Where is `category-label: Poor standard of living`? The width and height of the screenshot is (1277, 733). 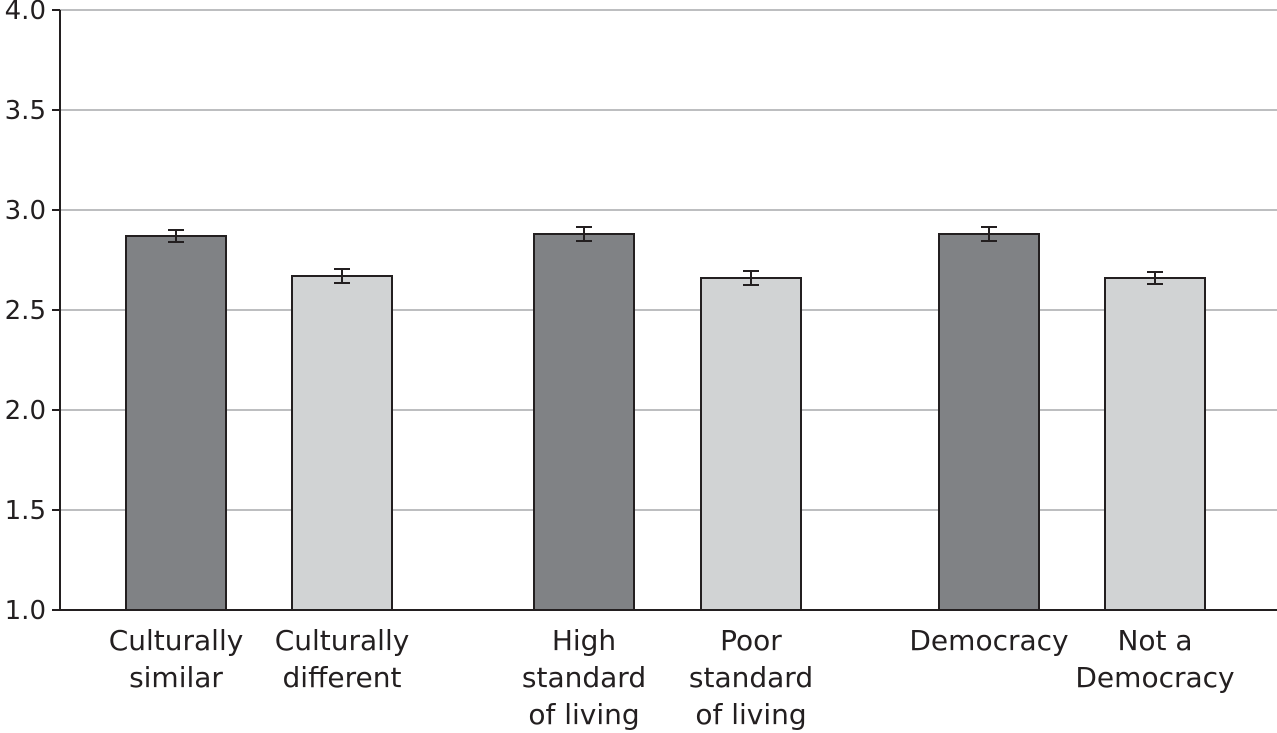
category-label: Poor standard of living is located at coordinates (751, 677).